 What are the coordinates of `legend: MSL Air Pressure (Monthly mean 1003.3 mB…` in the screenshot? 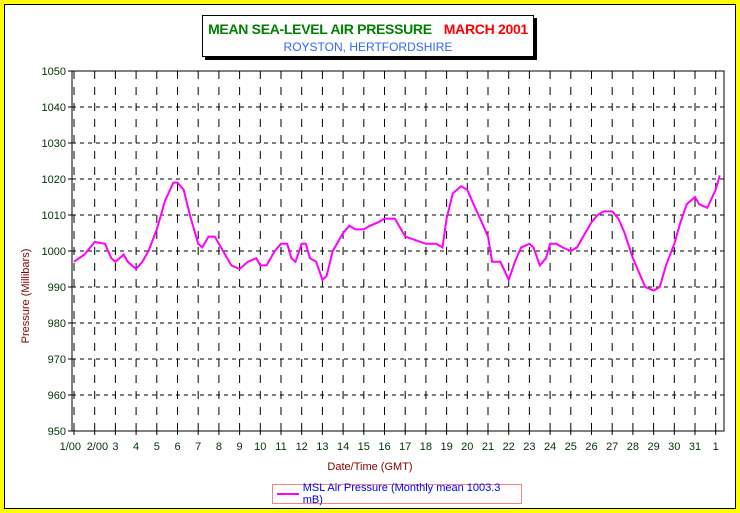 It's located at (397, 494).